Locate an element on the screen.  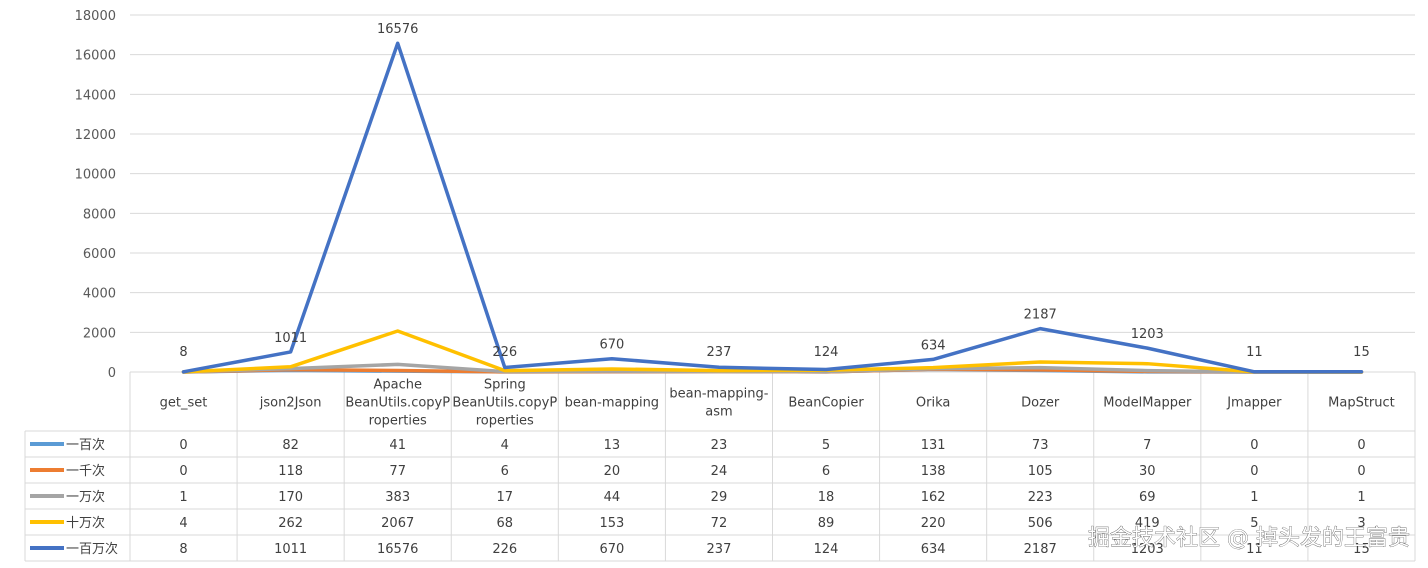
table-cell: 124 is located at coordinates (826, 549).